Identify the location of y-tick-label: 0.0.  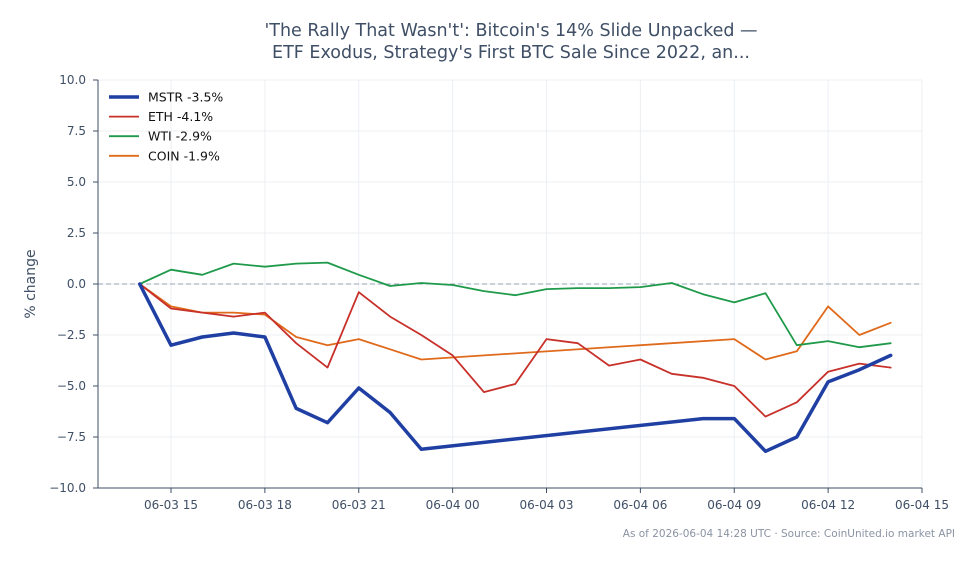
(76, 284).